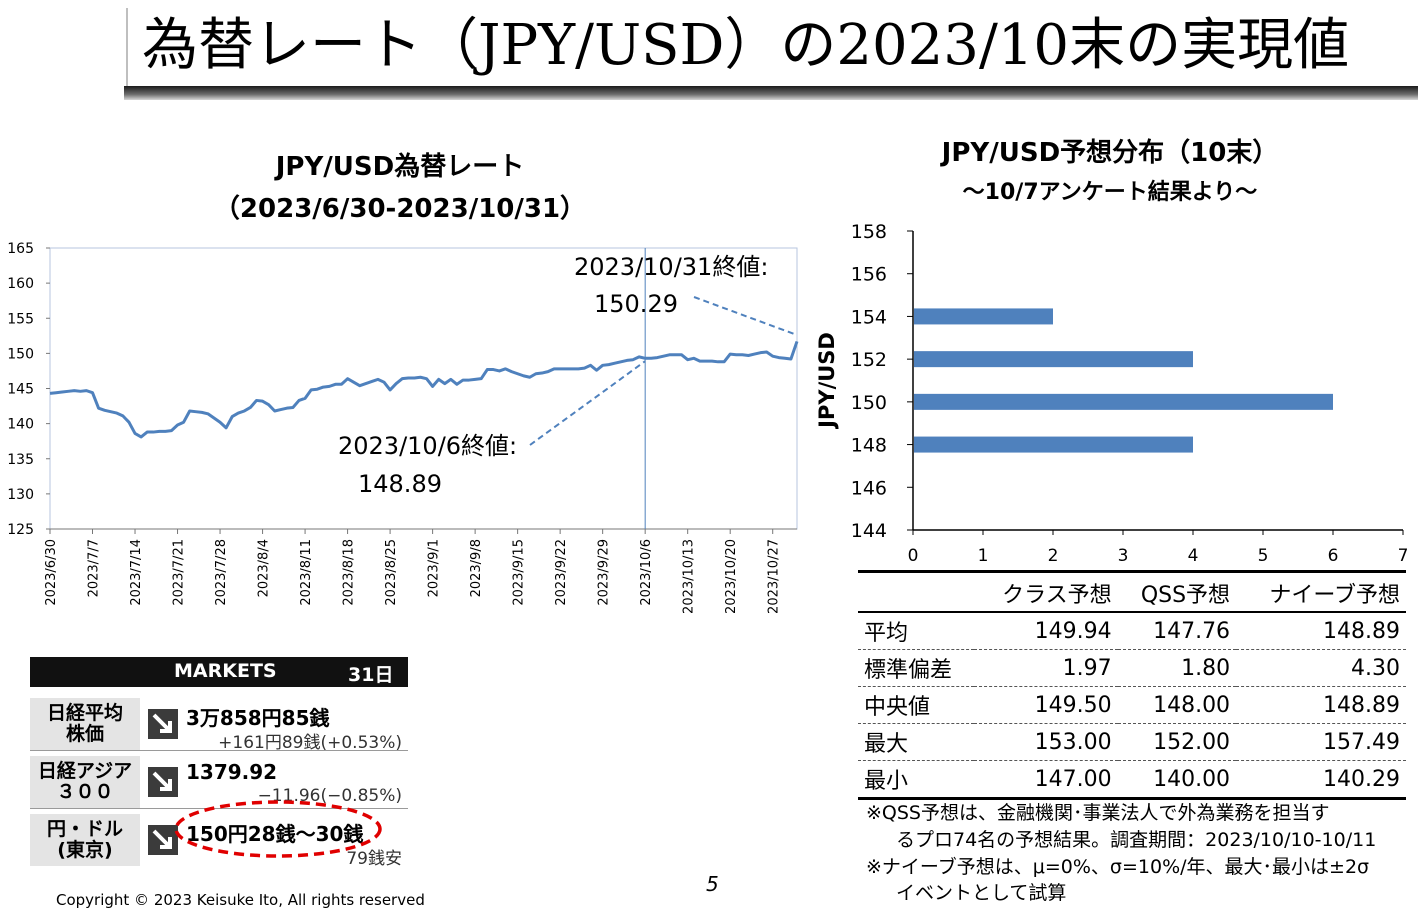 Image resolution: width=1418 pixels, height=920 pixels. I want to click on title-bar, so click(772, 49).